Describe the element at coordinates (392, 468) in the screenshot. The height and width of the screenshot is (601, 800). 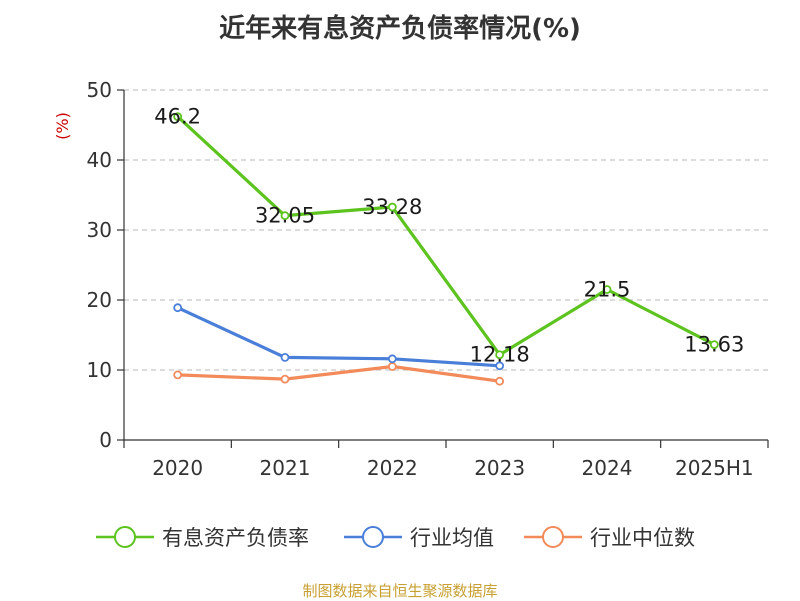
I see `x-tick-label: 2022` at that location.